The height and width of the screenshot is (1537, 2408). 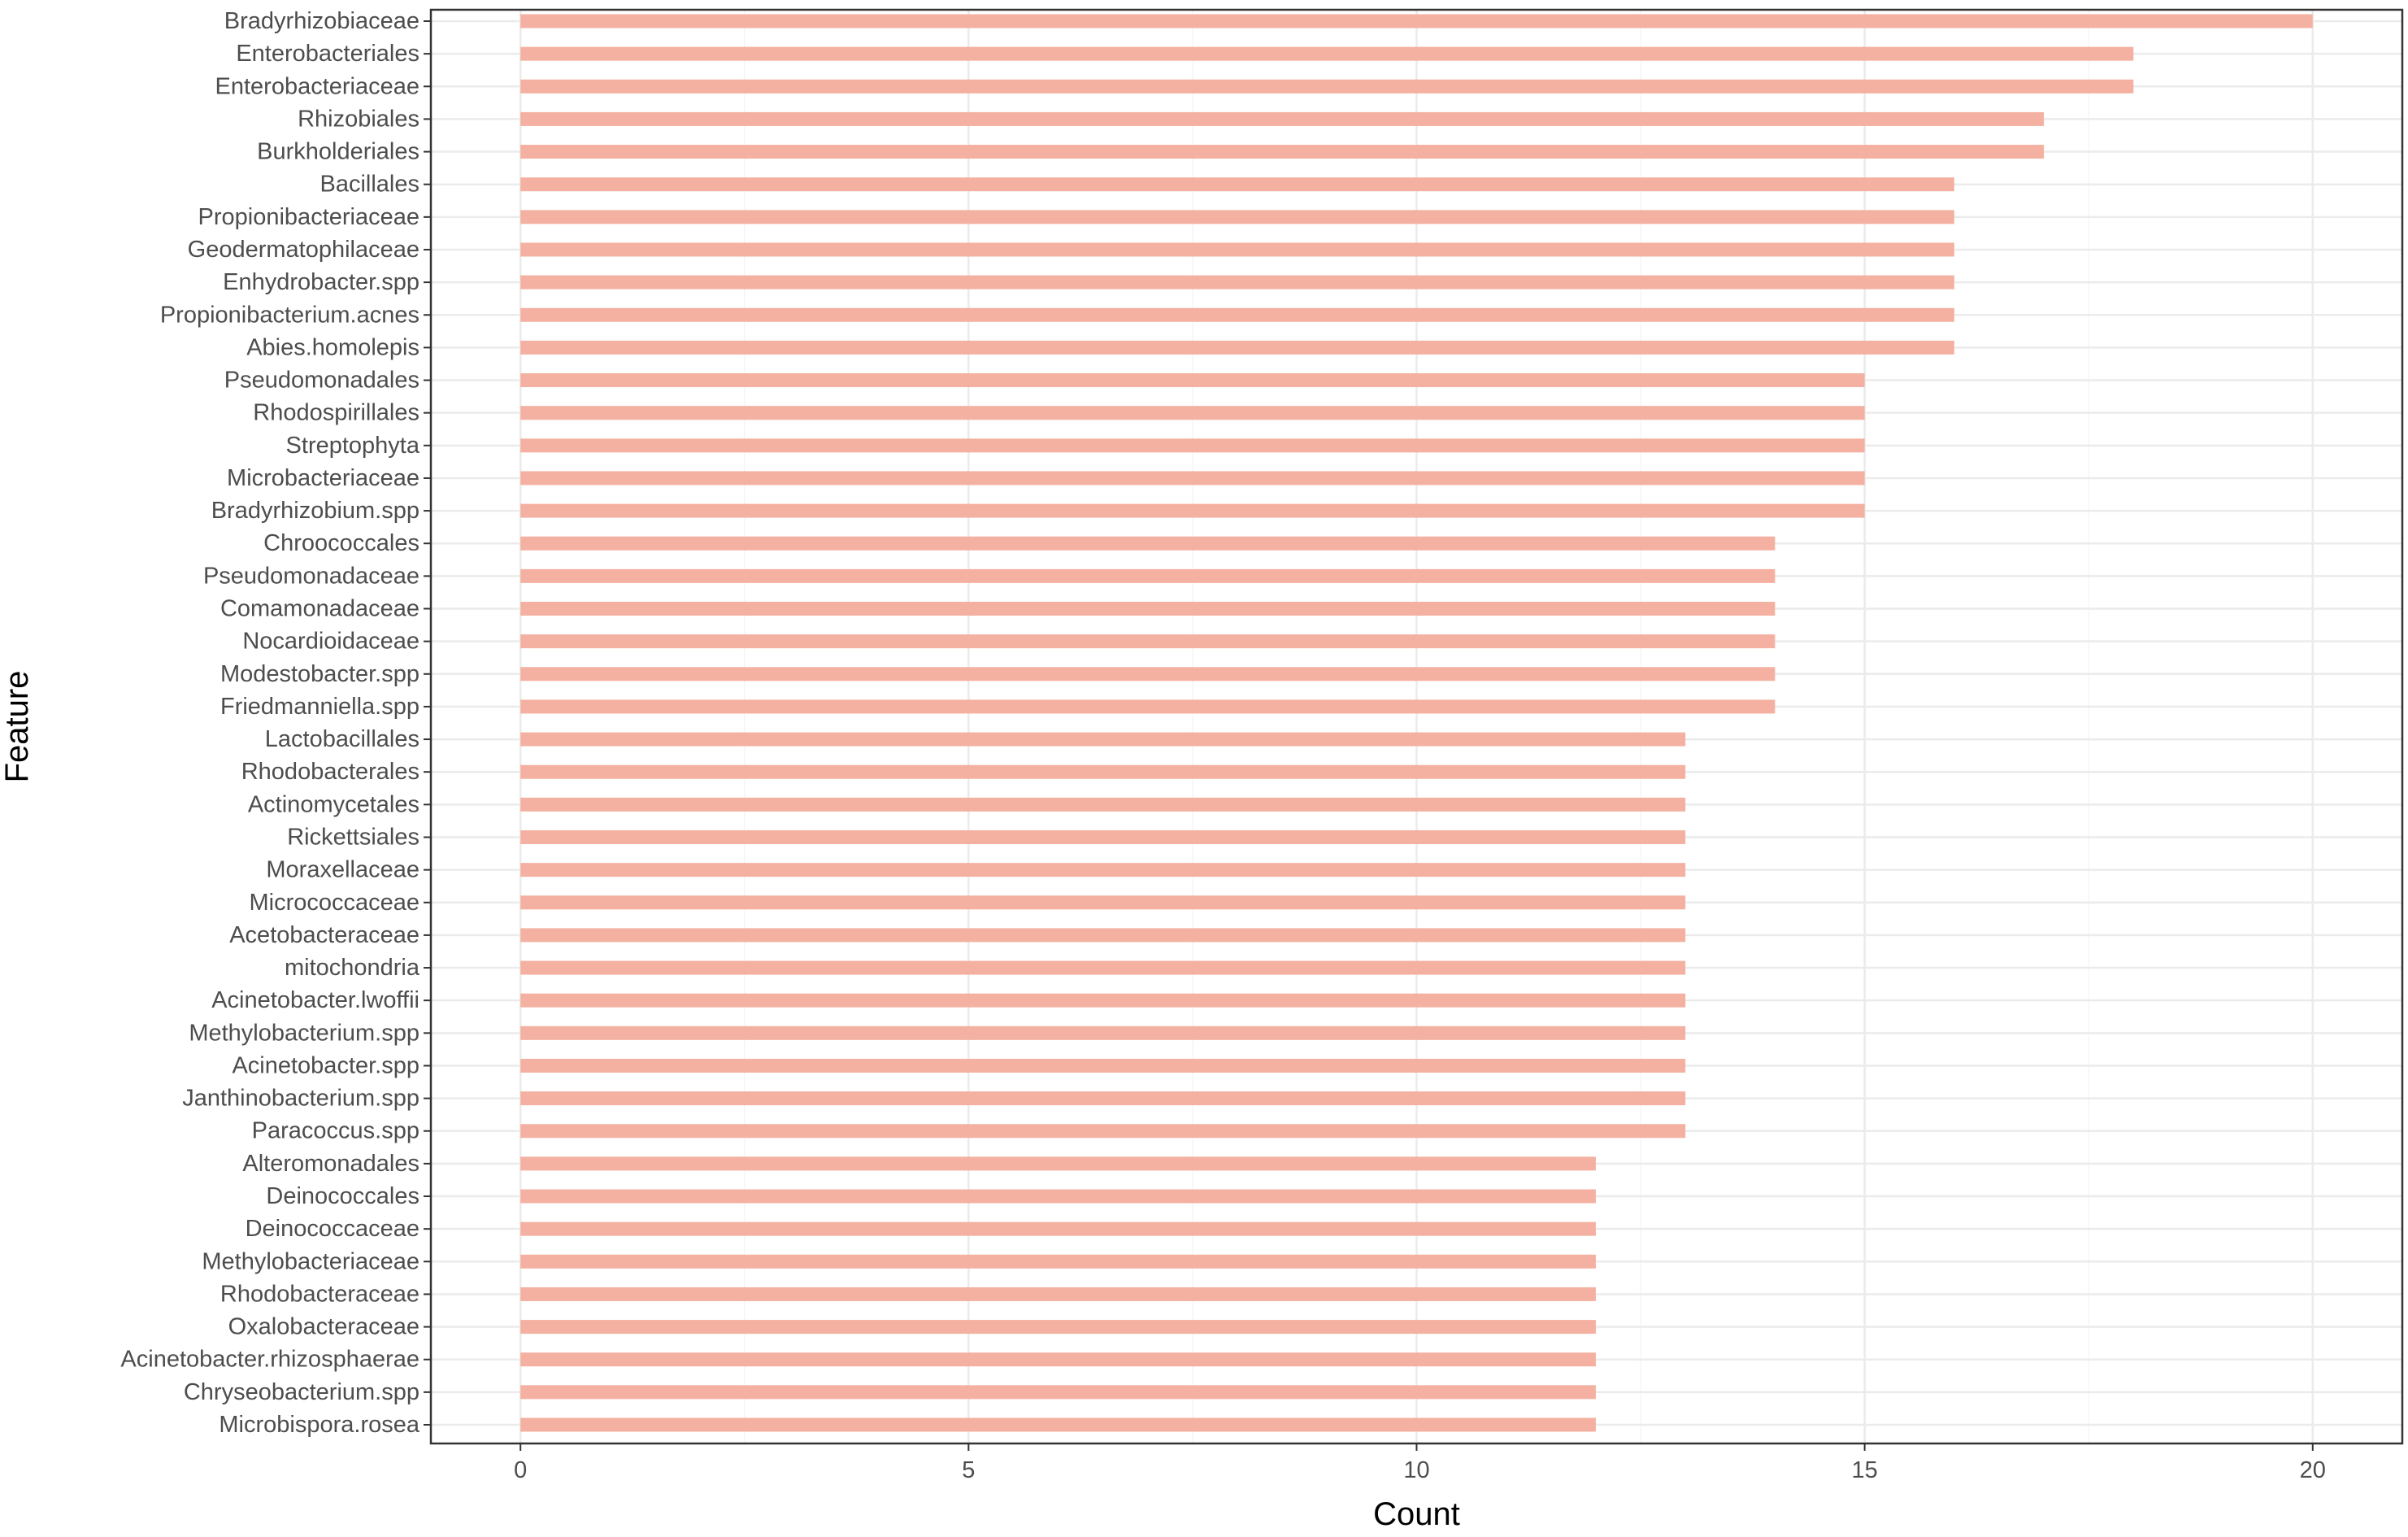 I want to click on y-tick-label: Chroococcales, so click(x=341, y=543).